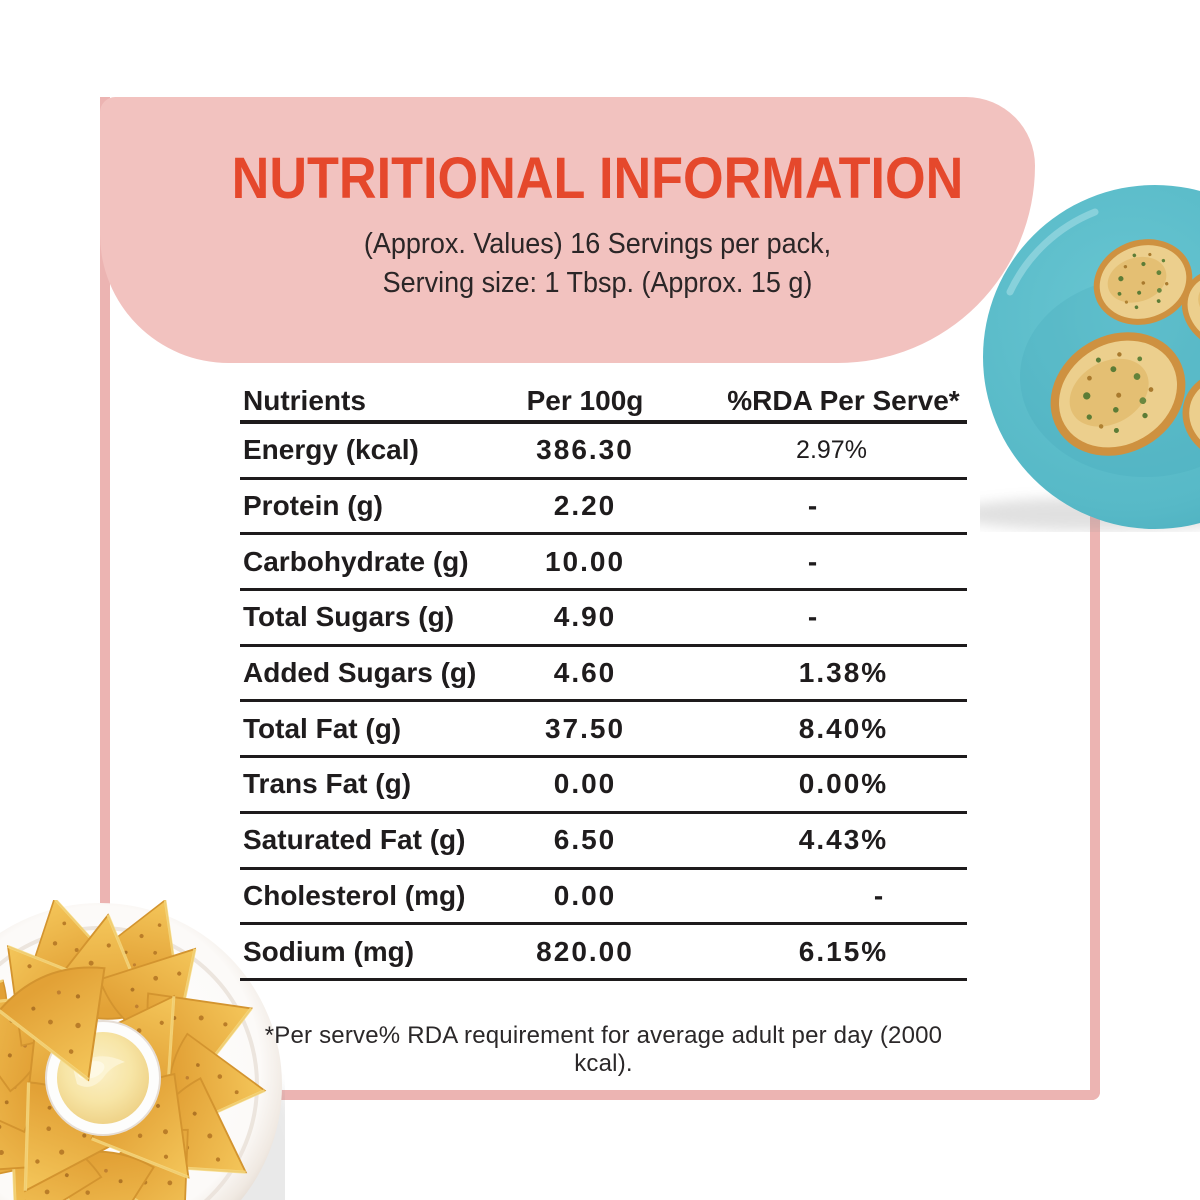 The width and height of the screenshot is (1200, 1200). Describe the element at coordinates (585, 840) in the screenshot. I see `per-100g-value: 6.50` at that location.